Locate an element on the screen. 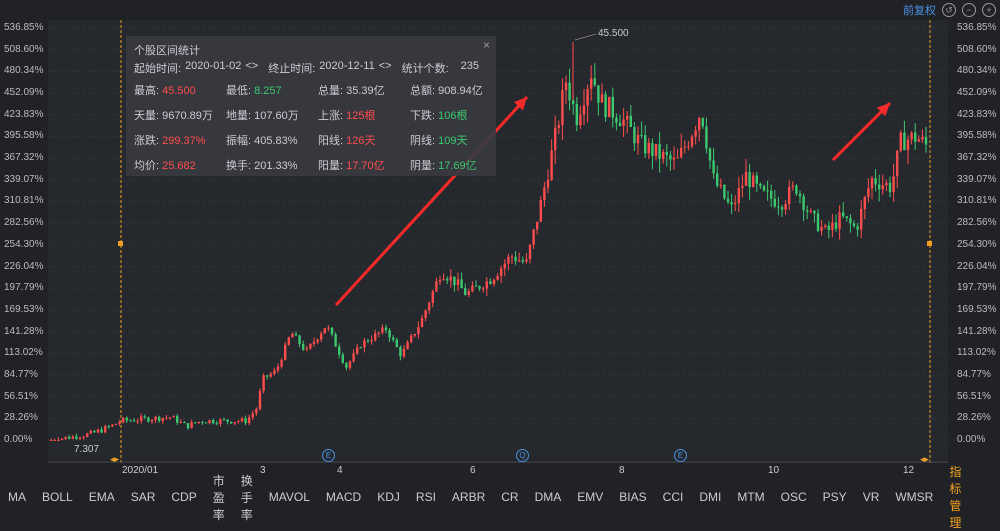 This screenshot has width=1000, height=531. indicator-10: RSI is located at coordinates (425, 497).